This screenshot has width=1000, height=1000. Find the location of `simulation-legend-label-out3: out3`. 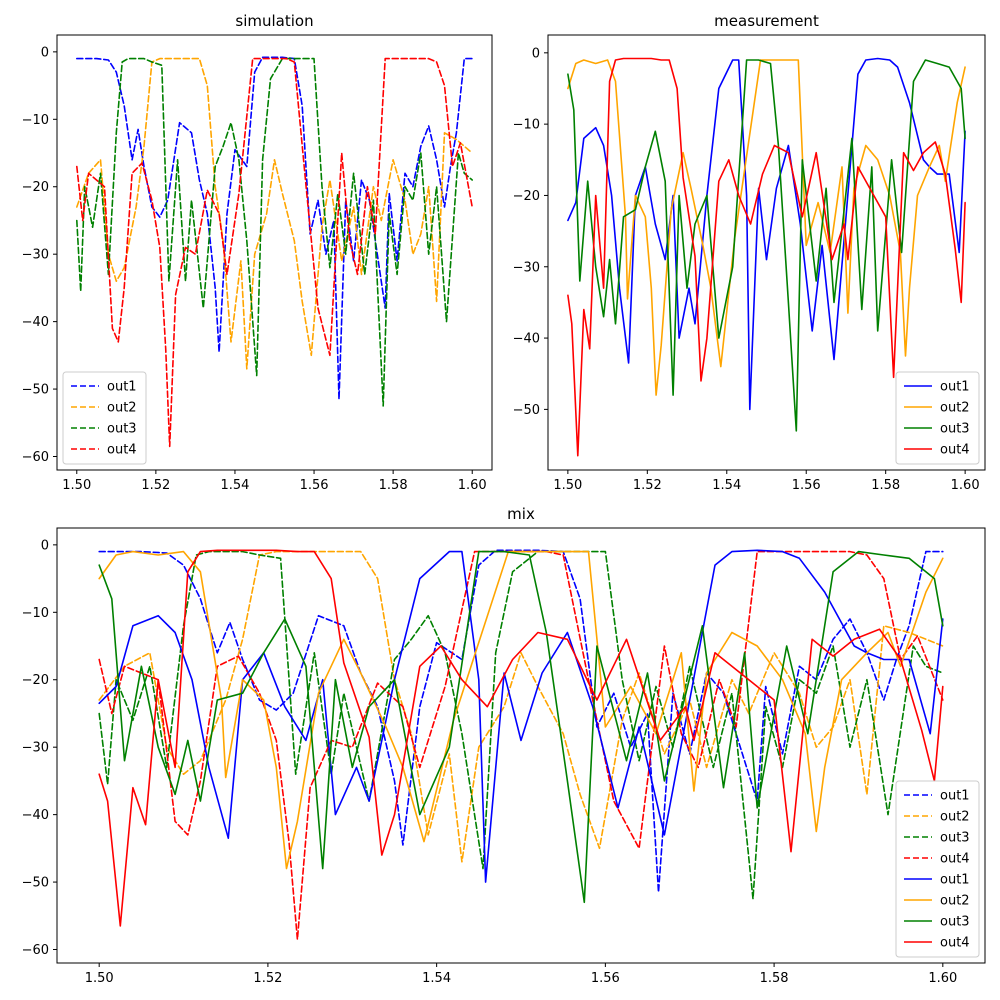

simulation-legend-label-out3: out3 is located at coordinates (122, 429).